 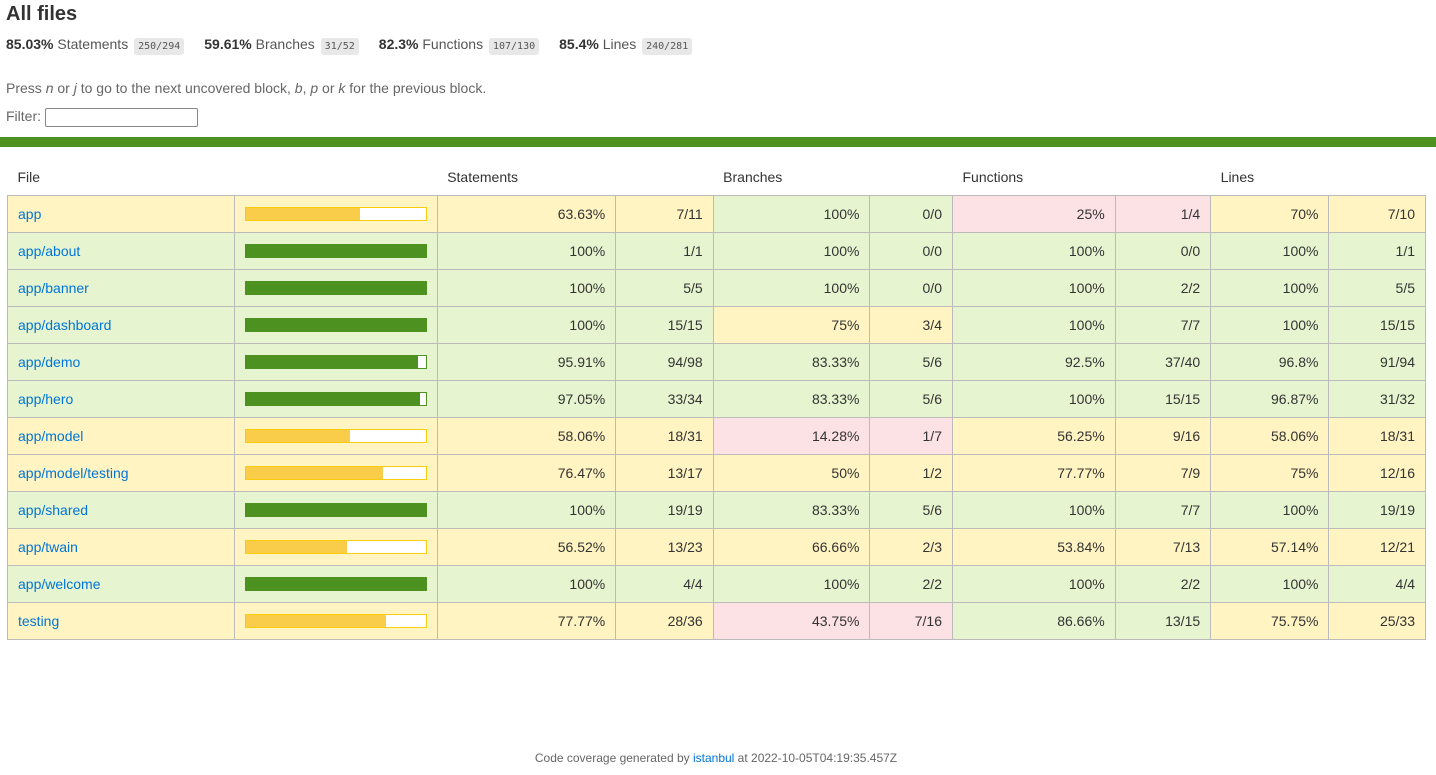 I want to click on filter-input, so click(x=121, y=117).